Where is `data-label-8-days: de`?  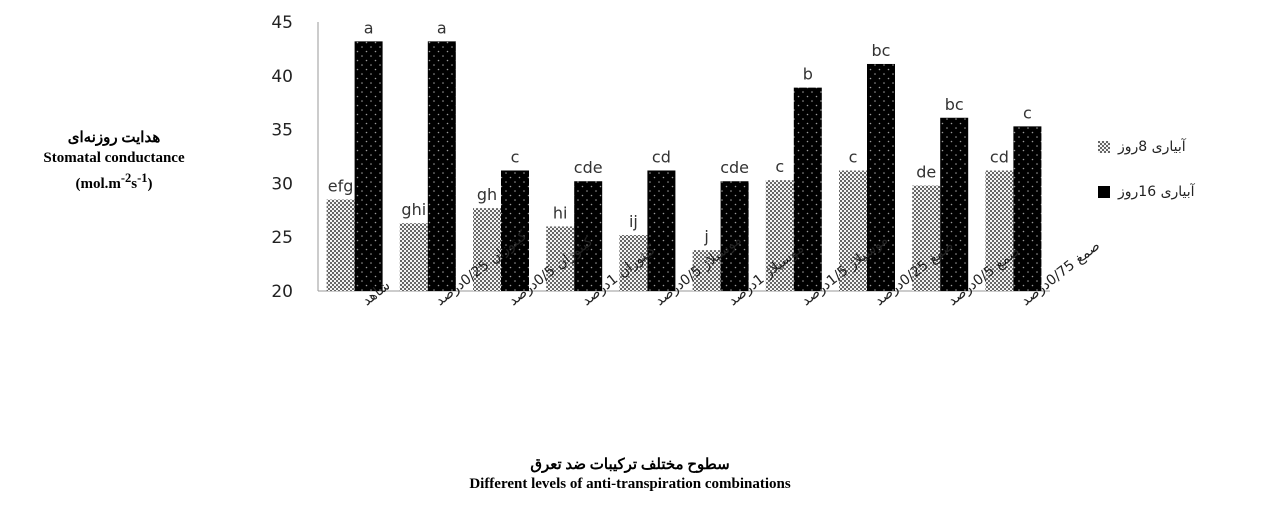 data-label-8-days: de is located at coordinates (926, 172).